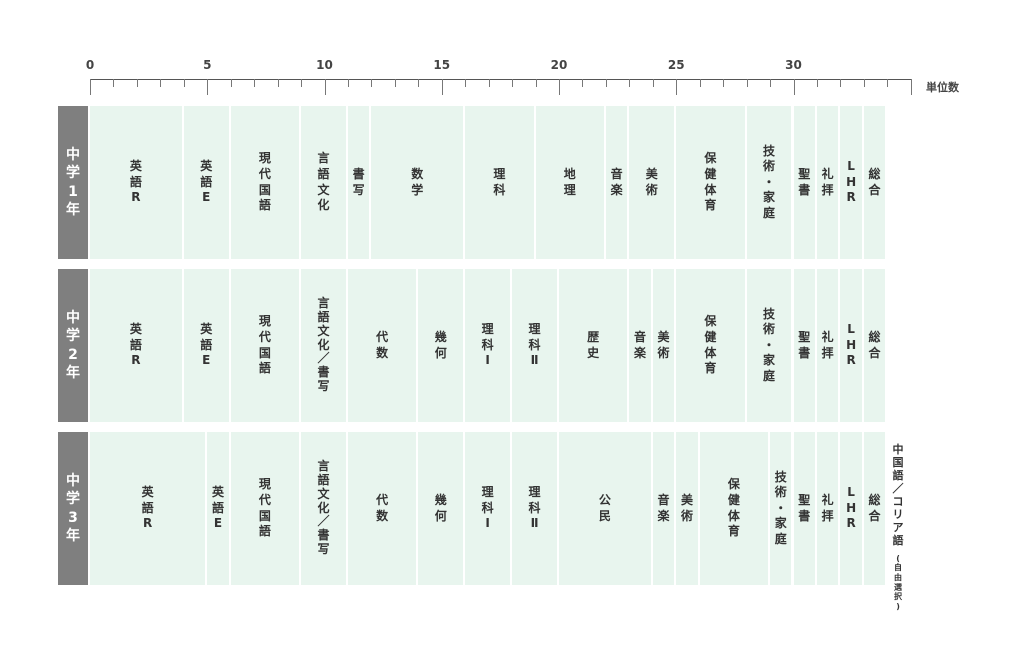 This screenshot has width=1020, height=666. I want to click on axis-tick-label: 20, so click(559, 65).